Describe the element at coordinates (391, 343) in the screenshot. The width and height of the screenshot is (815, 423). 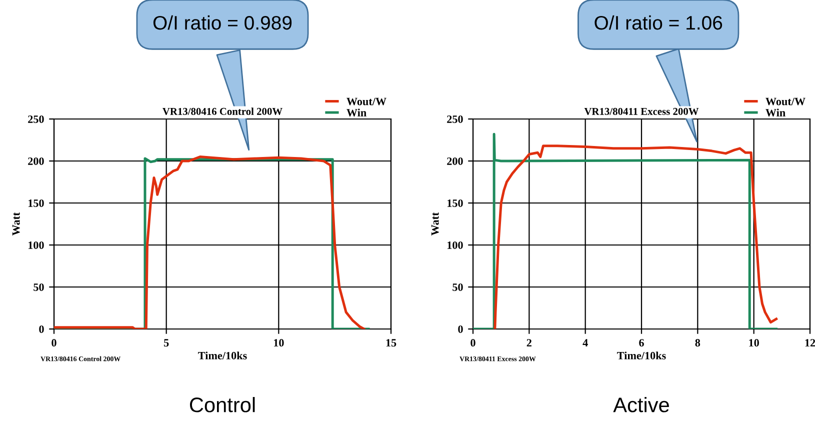
I see `x-tick-label: 15` at that location.